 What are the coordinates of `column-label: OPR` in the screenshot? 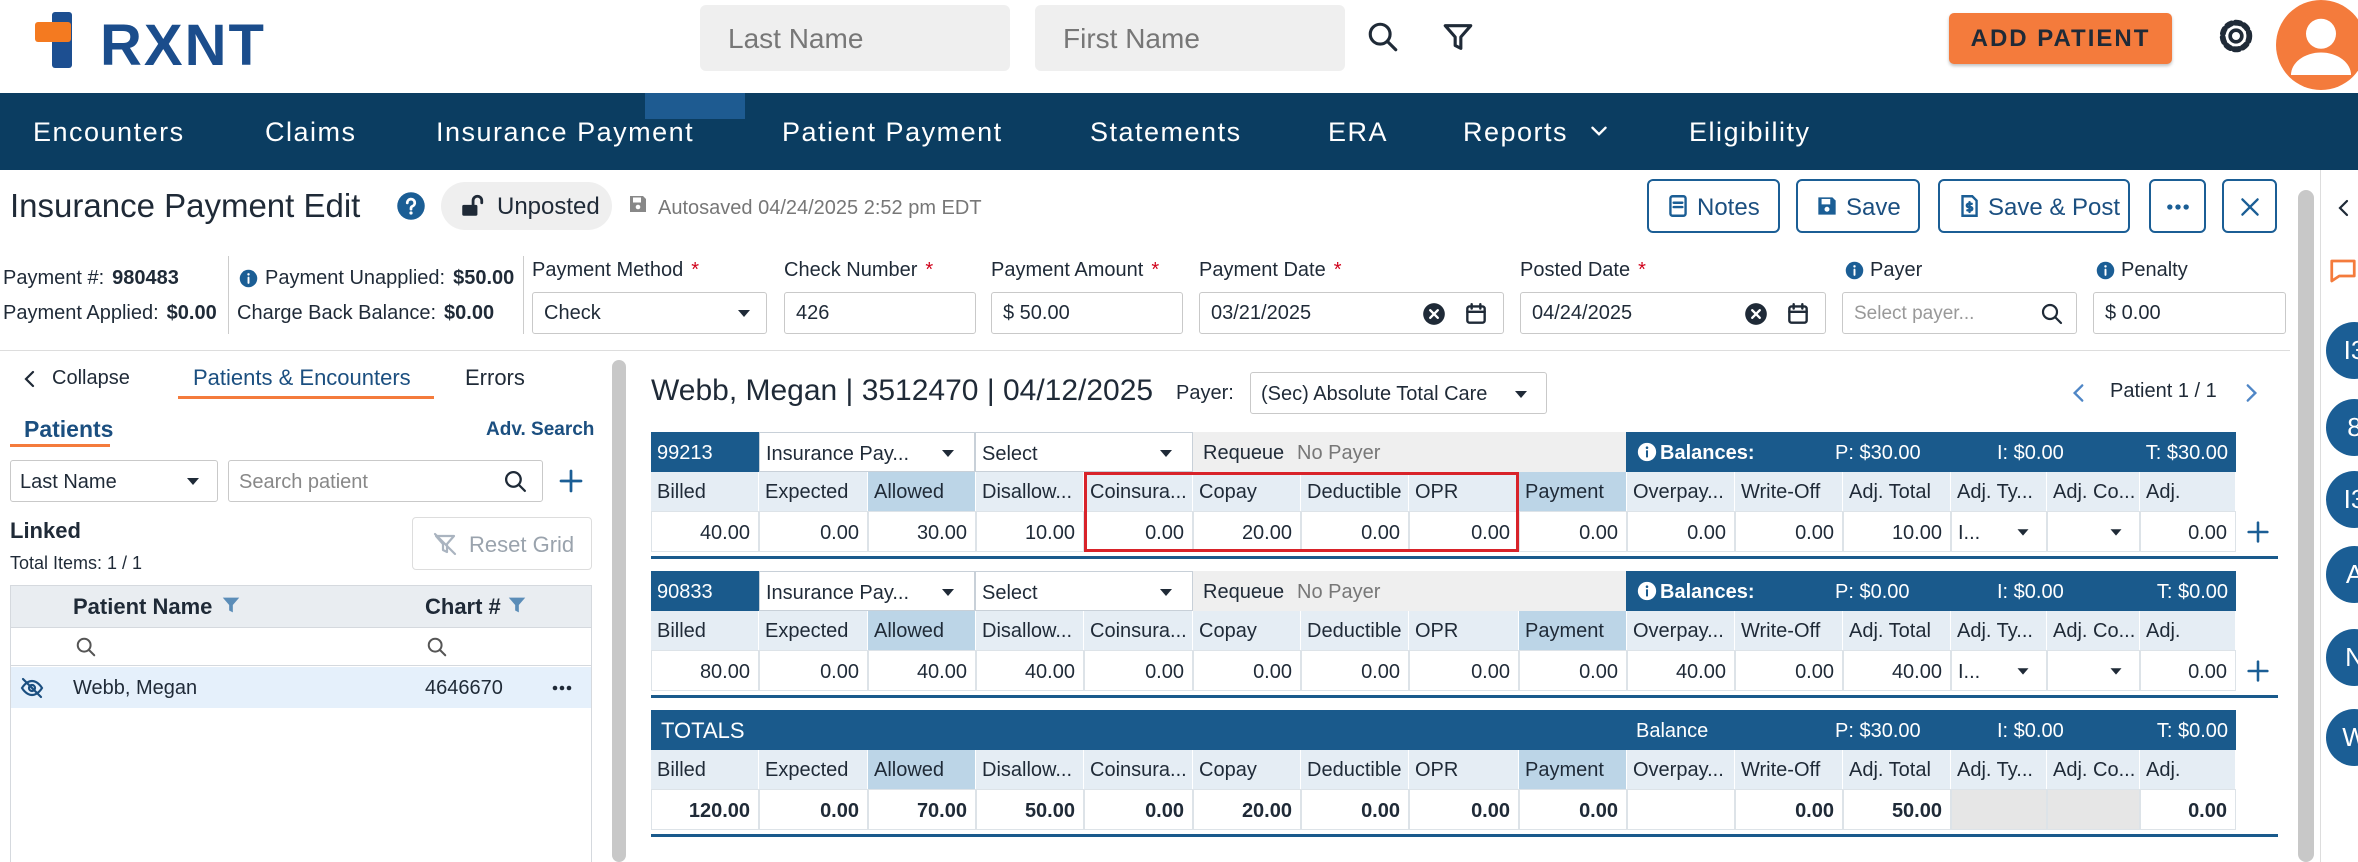 It's located at (1437, 770).